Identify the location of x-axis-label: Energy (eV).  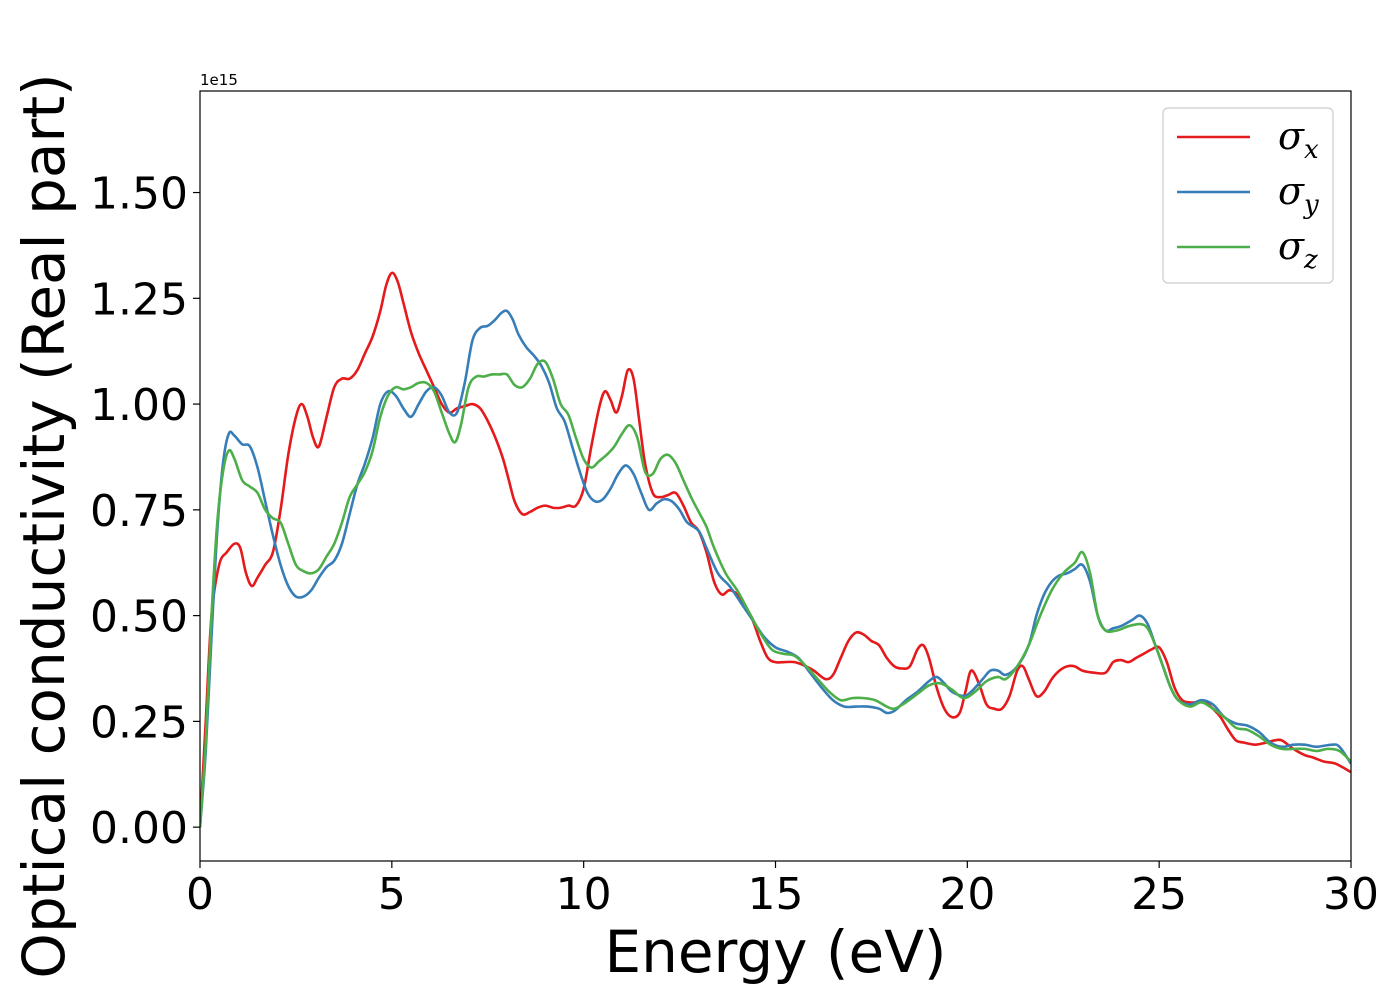
(775, 952).